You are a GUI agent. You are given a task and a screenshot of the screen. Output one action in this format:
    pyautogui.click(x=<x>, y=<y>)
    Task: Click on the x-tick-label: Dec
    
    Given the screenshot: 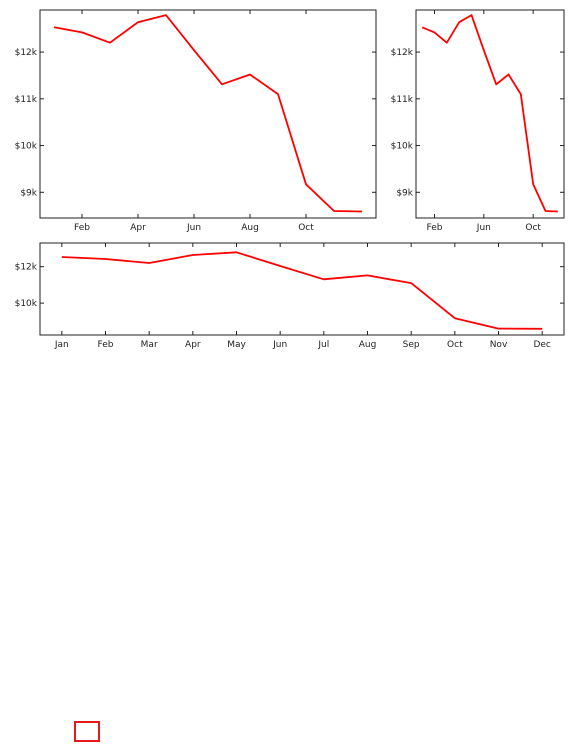 What is the action you would take?
    pyautogui.click(x=541, y=345)
    